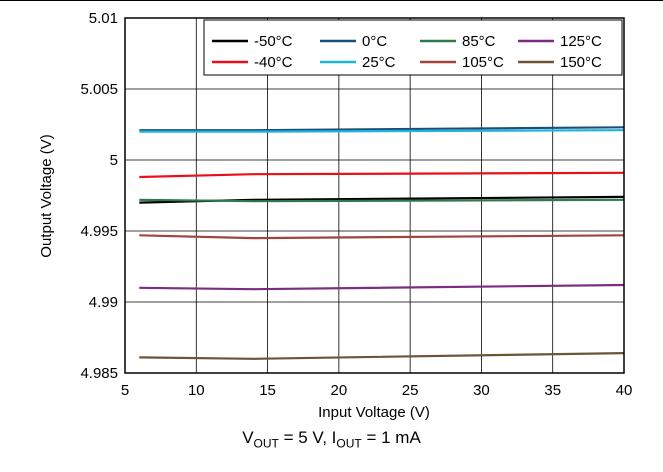 The width and height of the screenshot is (663, 472). Describe the element at coordinates (248, 437) in the screenshot. I see `caption-v-symbol: V` at that location.